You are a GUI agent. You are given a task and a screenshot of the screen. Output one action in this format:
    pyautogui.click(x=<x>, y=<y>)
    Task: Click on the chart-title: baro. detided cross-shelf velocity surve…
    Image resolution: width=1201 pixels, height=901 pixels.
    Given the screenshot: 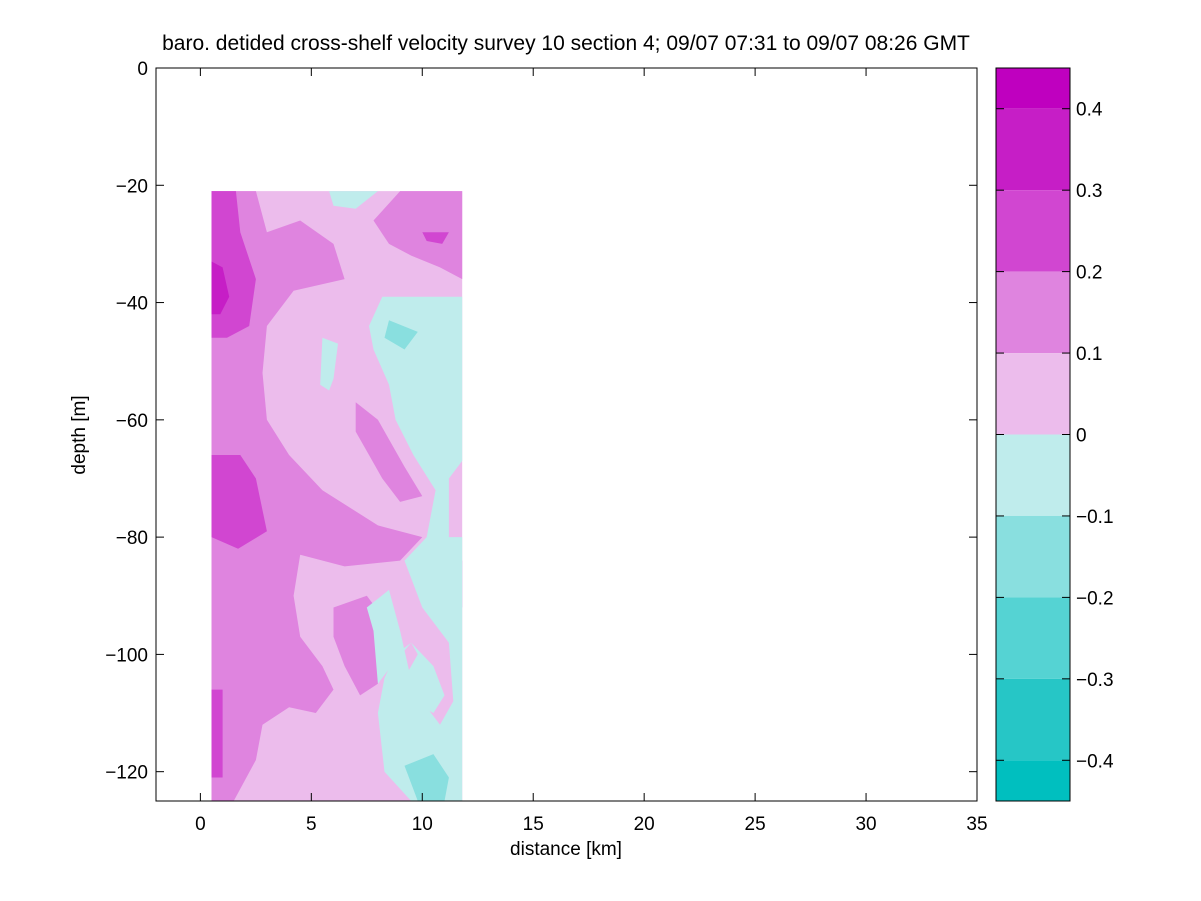 What is the action you would take?
    pyautogui.click(x=566, y=43)
    